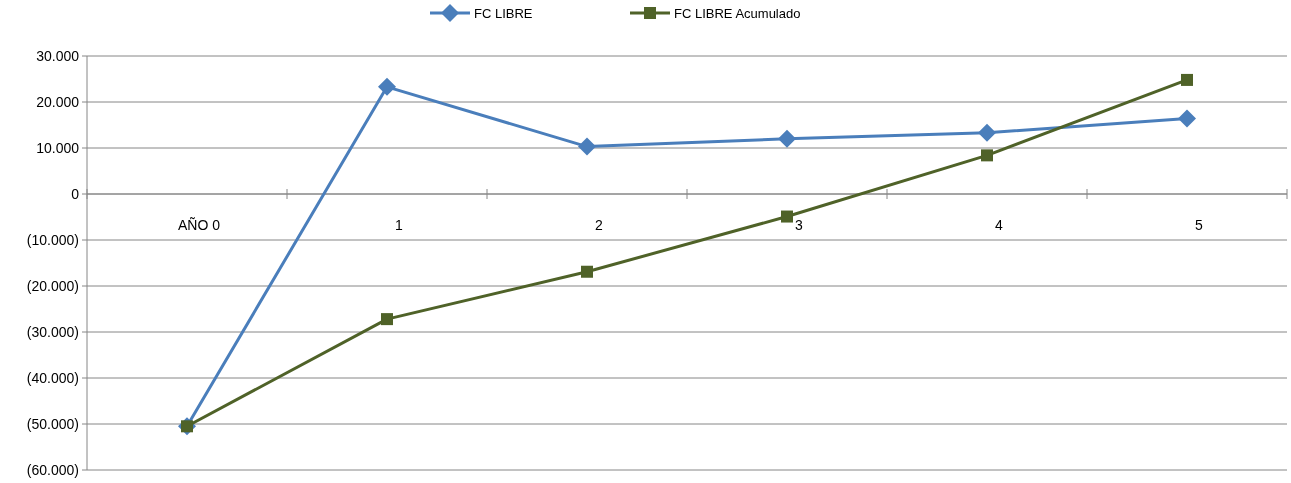 Image resolution: width=1291 pixels, height=483 pixels. What do you see at coordinates (52, 377) in the screenshot?
I see `y-tick-label: (40.000)` at bounding box center [52, 377].